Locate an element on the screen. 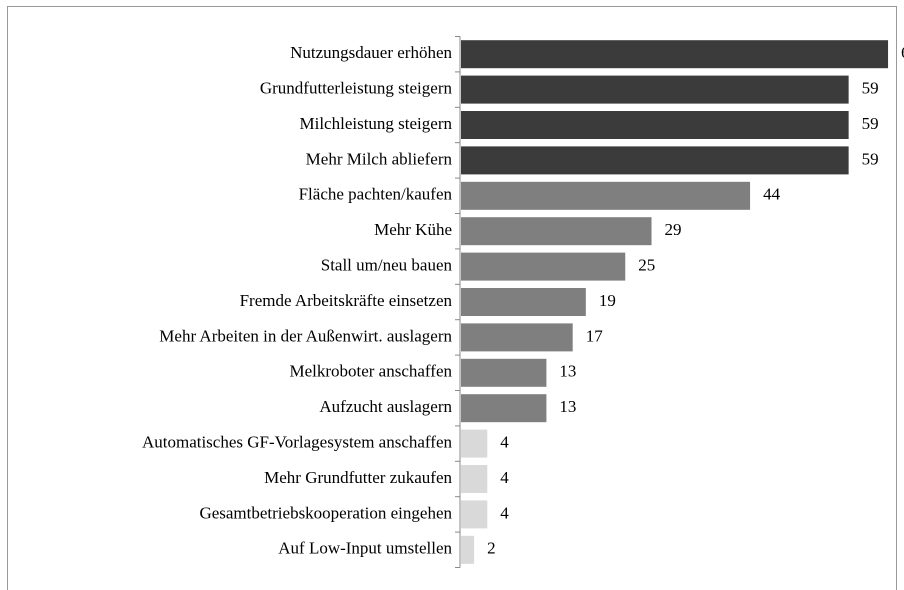  category-label: Fläche pachten/kaufen is located at coordinates (376, 194).